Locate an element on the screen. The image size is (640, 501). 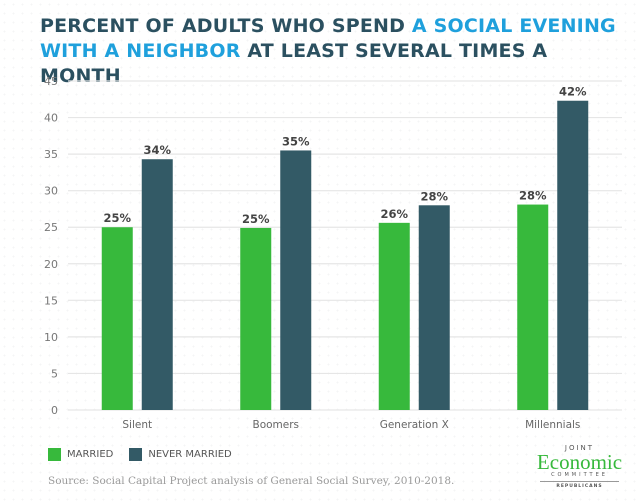
legend: MARRIED NEVER MARRIED is located at coordinates (148, 454).